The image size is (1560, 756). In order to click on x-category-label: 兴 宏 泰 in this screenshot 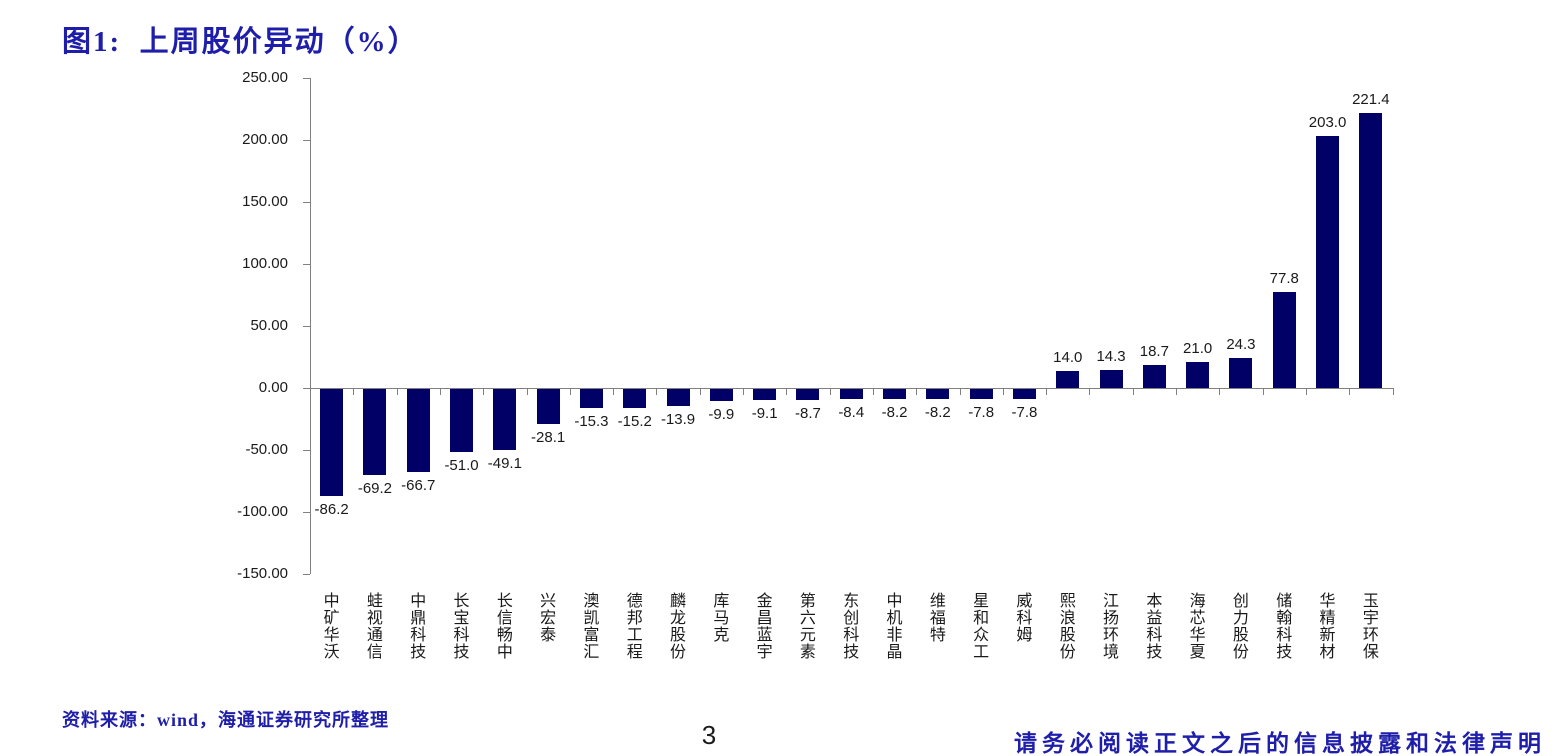, I will do `click(548, 618)`.